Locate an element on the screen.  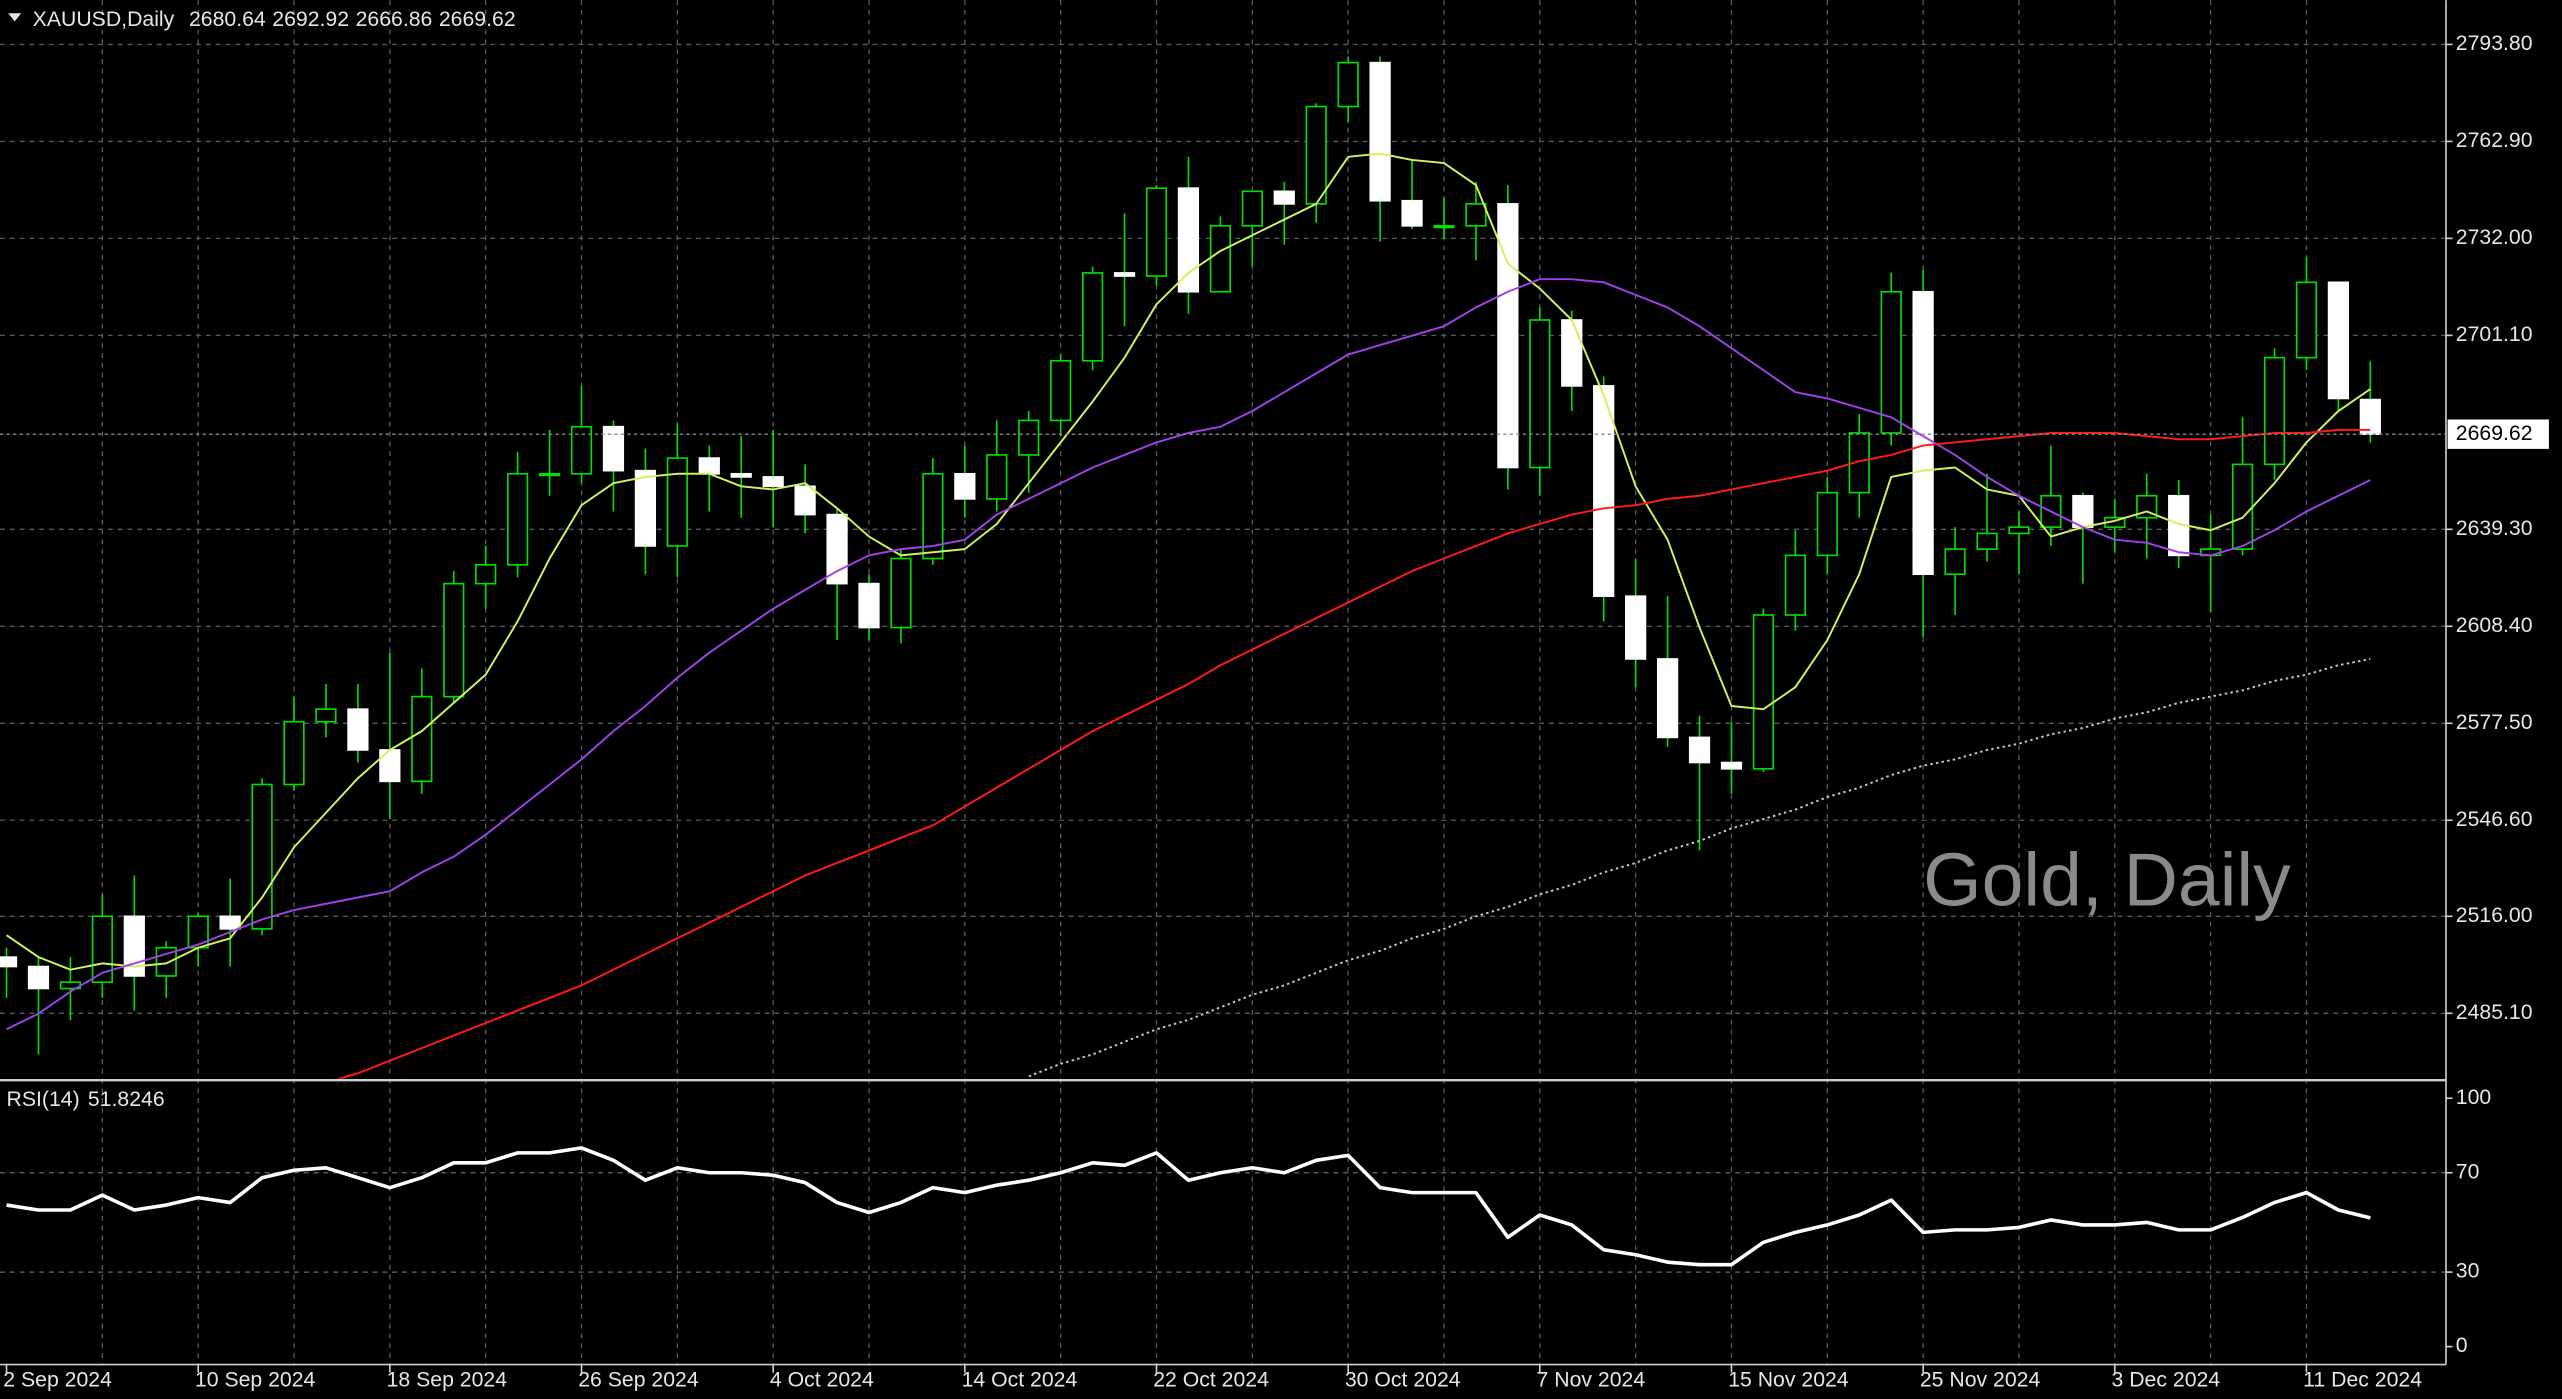
rsi-value: 51.8246 is located at coordinates (126, 1098).